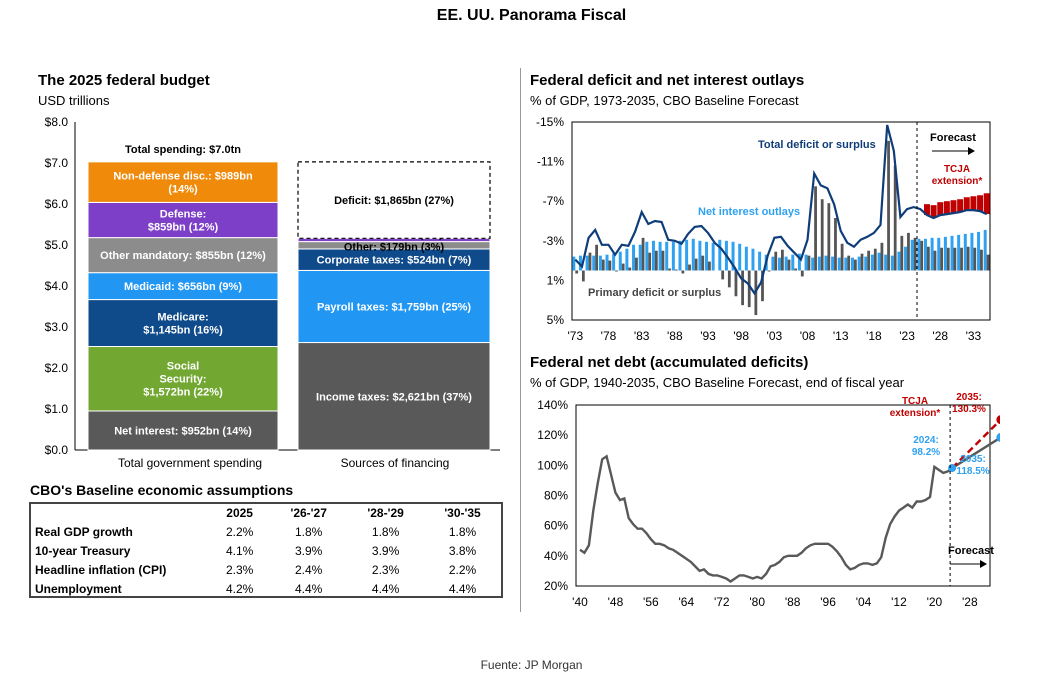 This screenshot has height=688, width=1063. What do you see at coordinates (394, 201) in the screenshot?
I see `financing-segment-label: Deficit: $1,865bn (27%)` at bounding box center [394, 201].